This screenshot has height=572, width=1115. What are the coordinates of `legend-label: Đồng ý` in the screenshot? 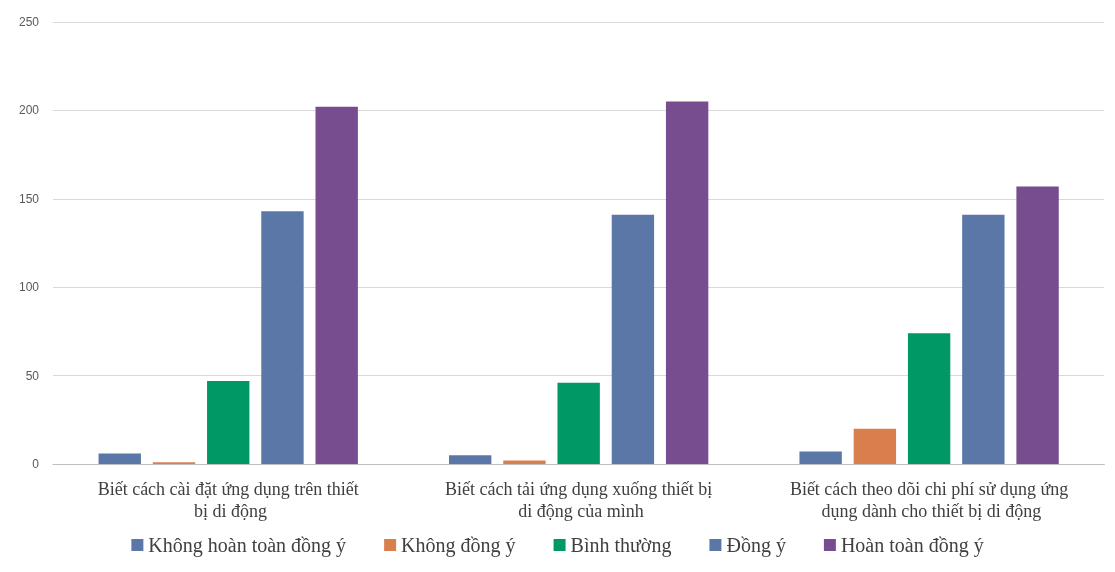 It's located at (756, 545).